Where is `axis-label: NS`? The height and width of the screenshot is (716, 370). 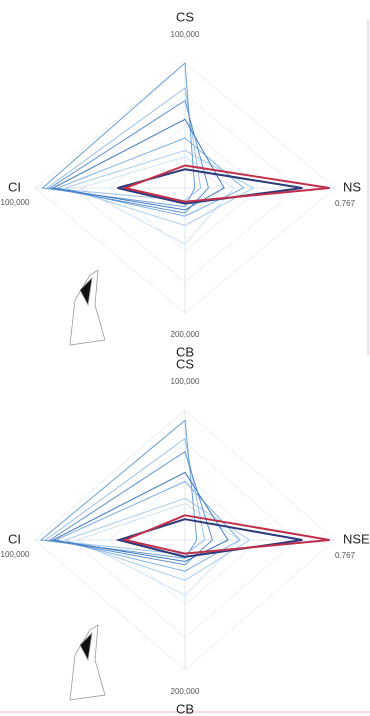
axis-label: NS is located at coordinates (352, 186).